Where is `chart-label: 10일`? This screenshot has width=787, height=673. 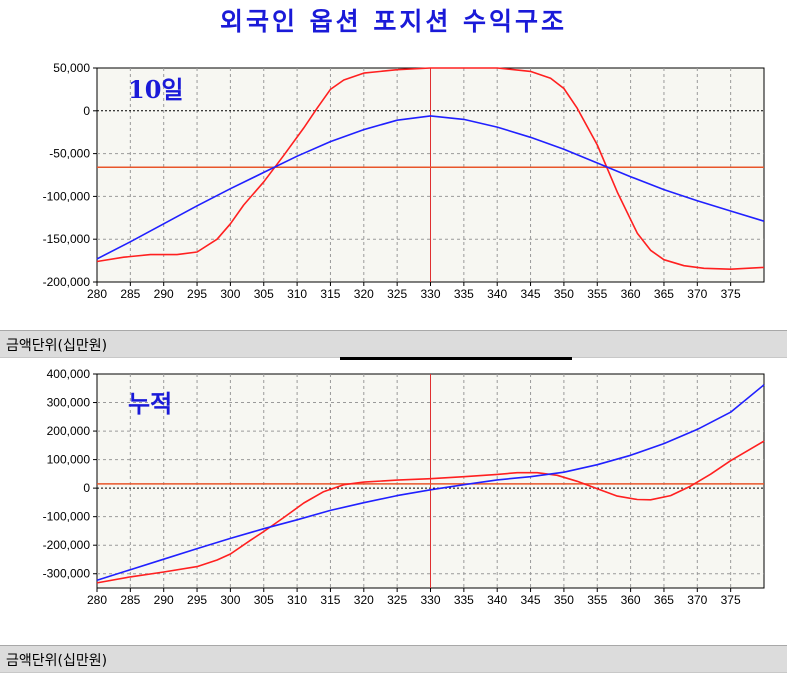 chart-label: 10일 is located at coordinates (155, 89).